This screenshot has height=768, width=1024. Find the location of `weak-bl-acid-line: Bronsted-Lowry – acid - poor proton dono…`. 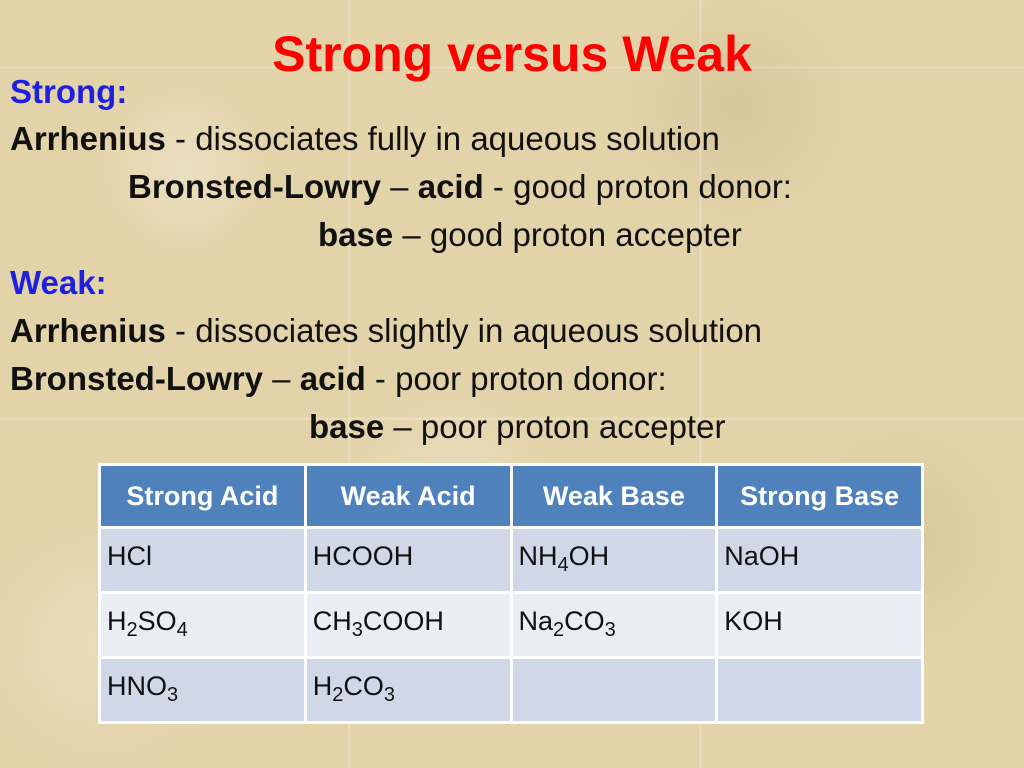

weak-bl-acid-line: Bronsted-Lowry – acid - poor proton dono… is located at coordinates (338, 379).